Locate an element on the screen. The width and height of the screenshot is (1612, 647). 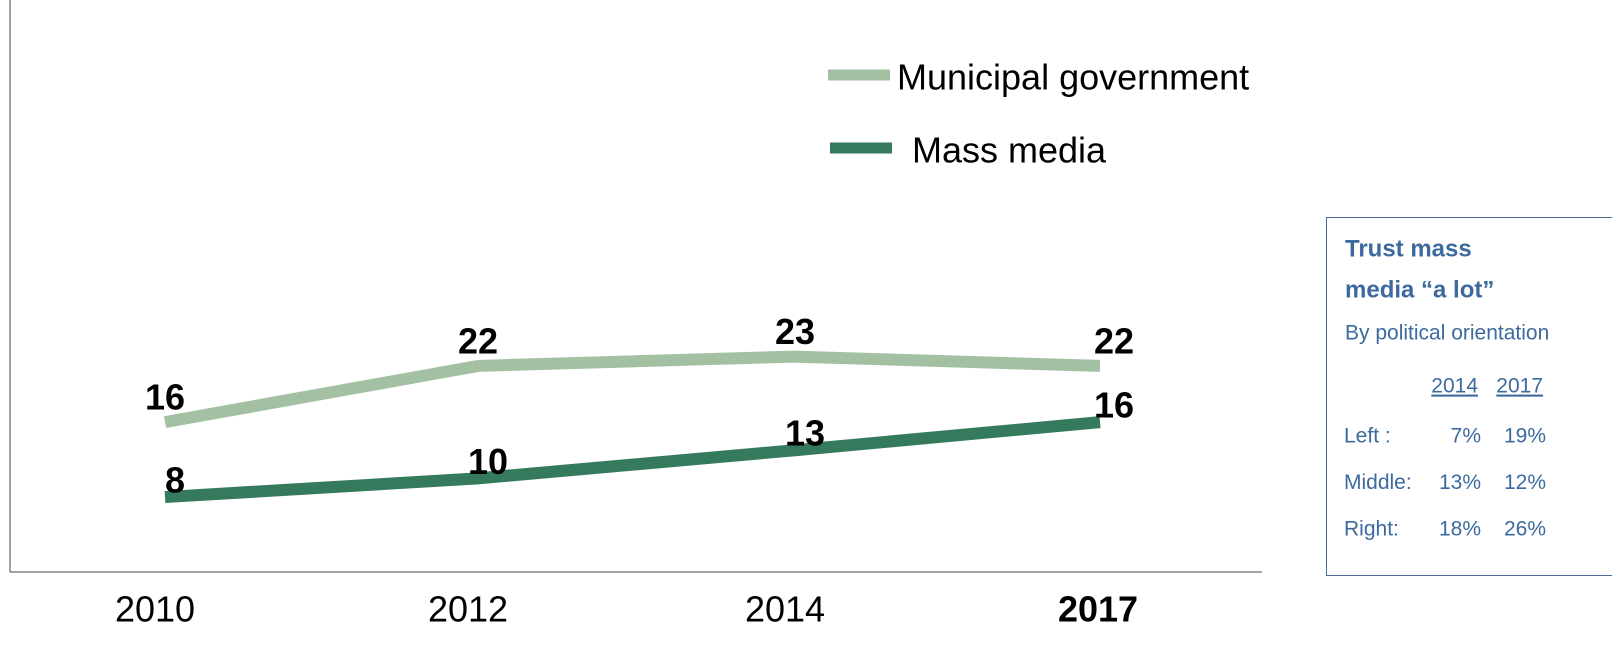
inset-title: Trust mass is located at coordinates (1408, 248).